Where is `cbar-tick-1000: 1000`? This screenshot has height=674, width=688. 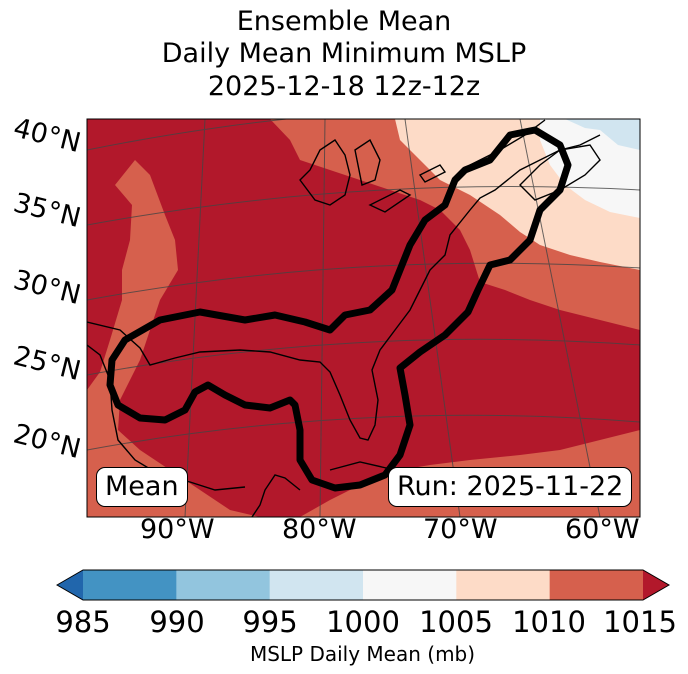 cbar-tick-1000: 1000 is located at coordinates (363, 622).